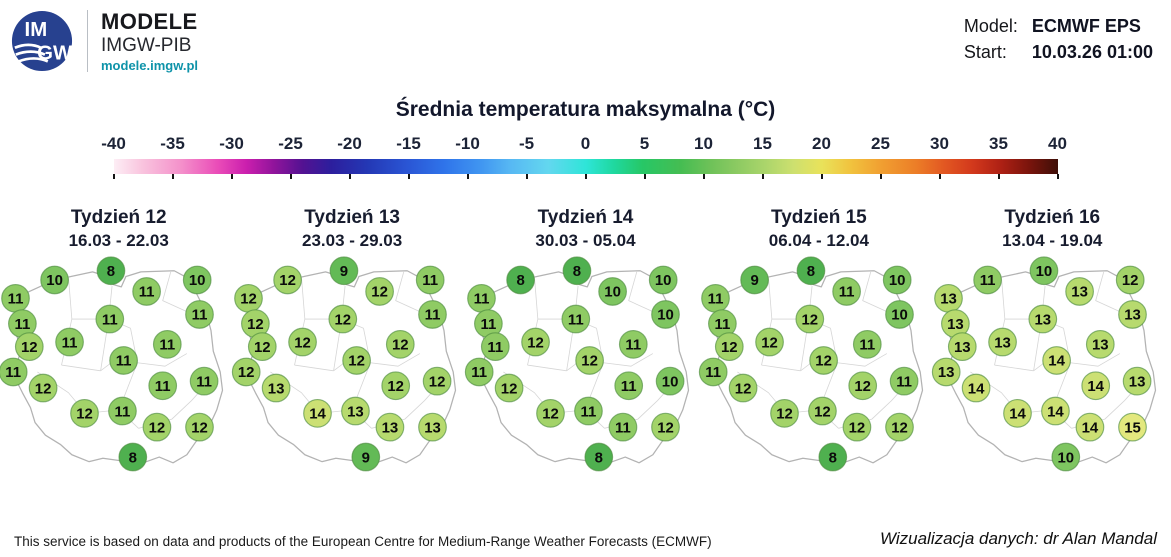 The height and width of the screenshot is (557, 1171). Describe the element at coordinates (985, 52) in the screenshot. I see `start-label: Start:` at that location.